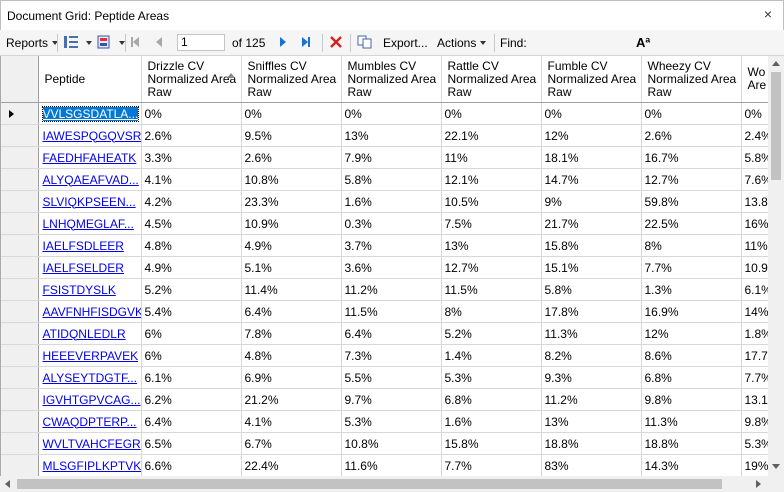 This screenshot has height=492, width=784. I want to click on delete-button, so click(336, 43).